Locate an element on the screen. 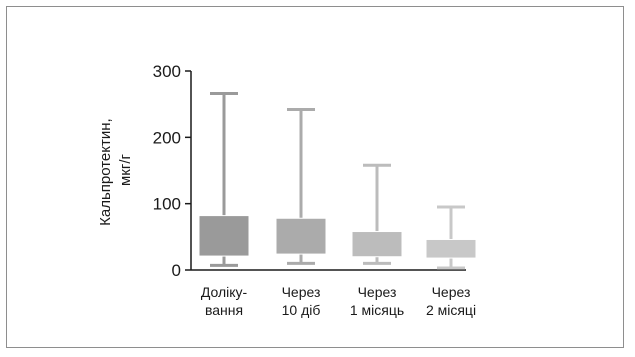 This screenshot has width=635, height=357. y-tick-label: 300 is located at coordinates (167, 71).